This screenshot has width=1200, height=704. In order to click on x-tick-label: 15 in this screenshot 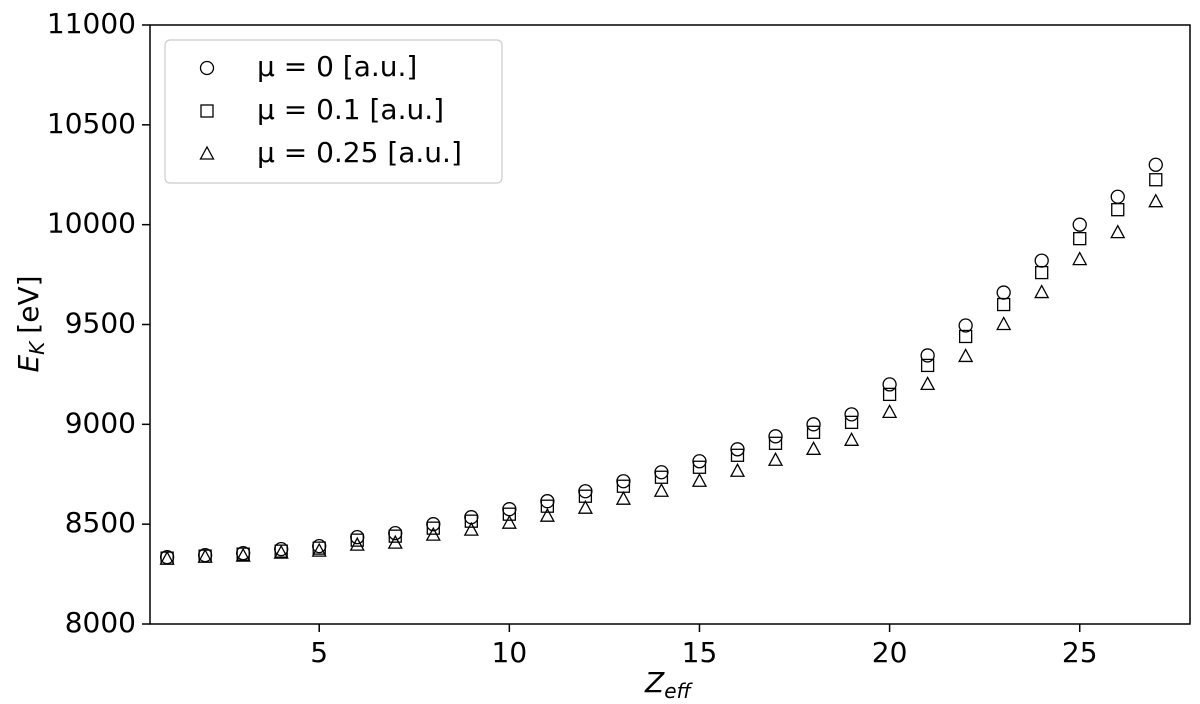, I will do `click(700, 652)`.